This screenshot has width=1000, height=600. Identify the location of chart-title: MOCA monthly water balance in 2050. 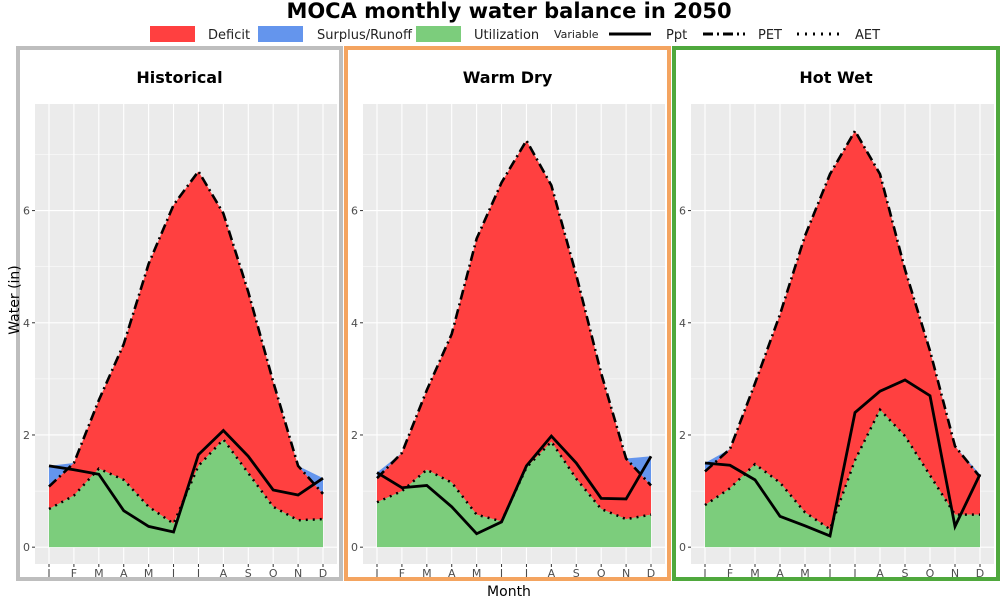
(508, 11).